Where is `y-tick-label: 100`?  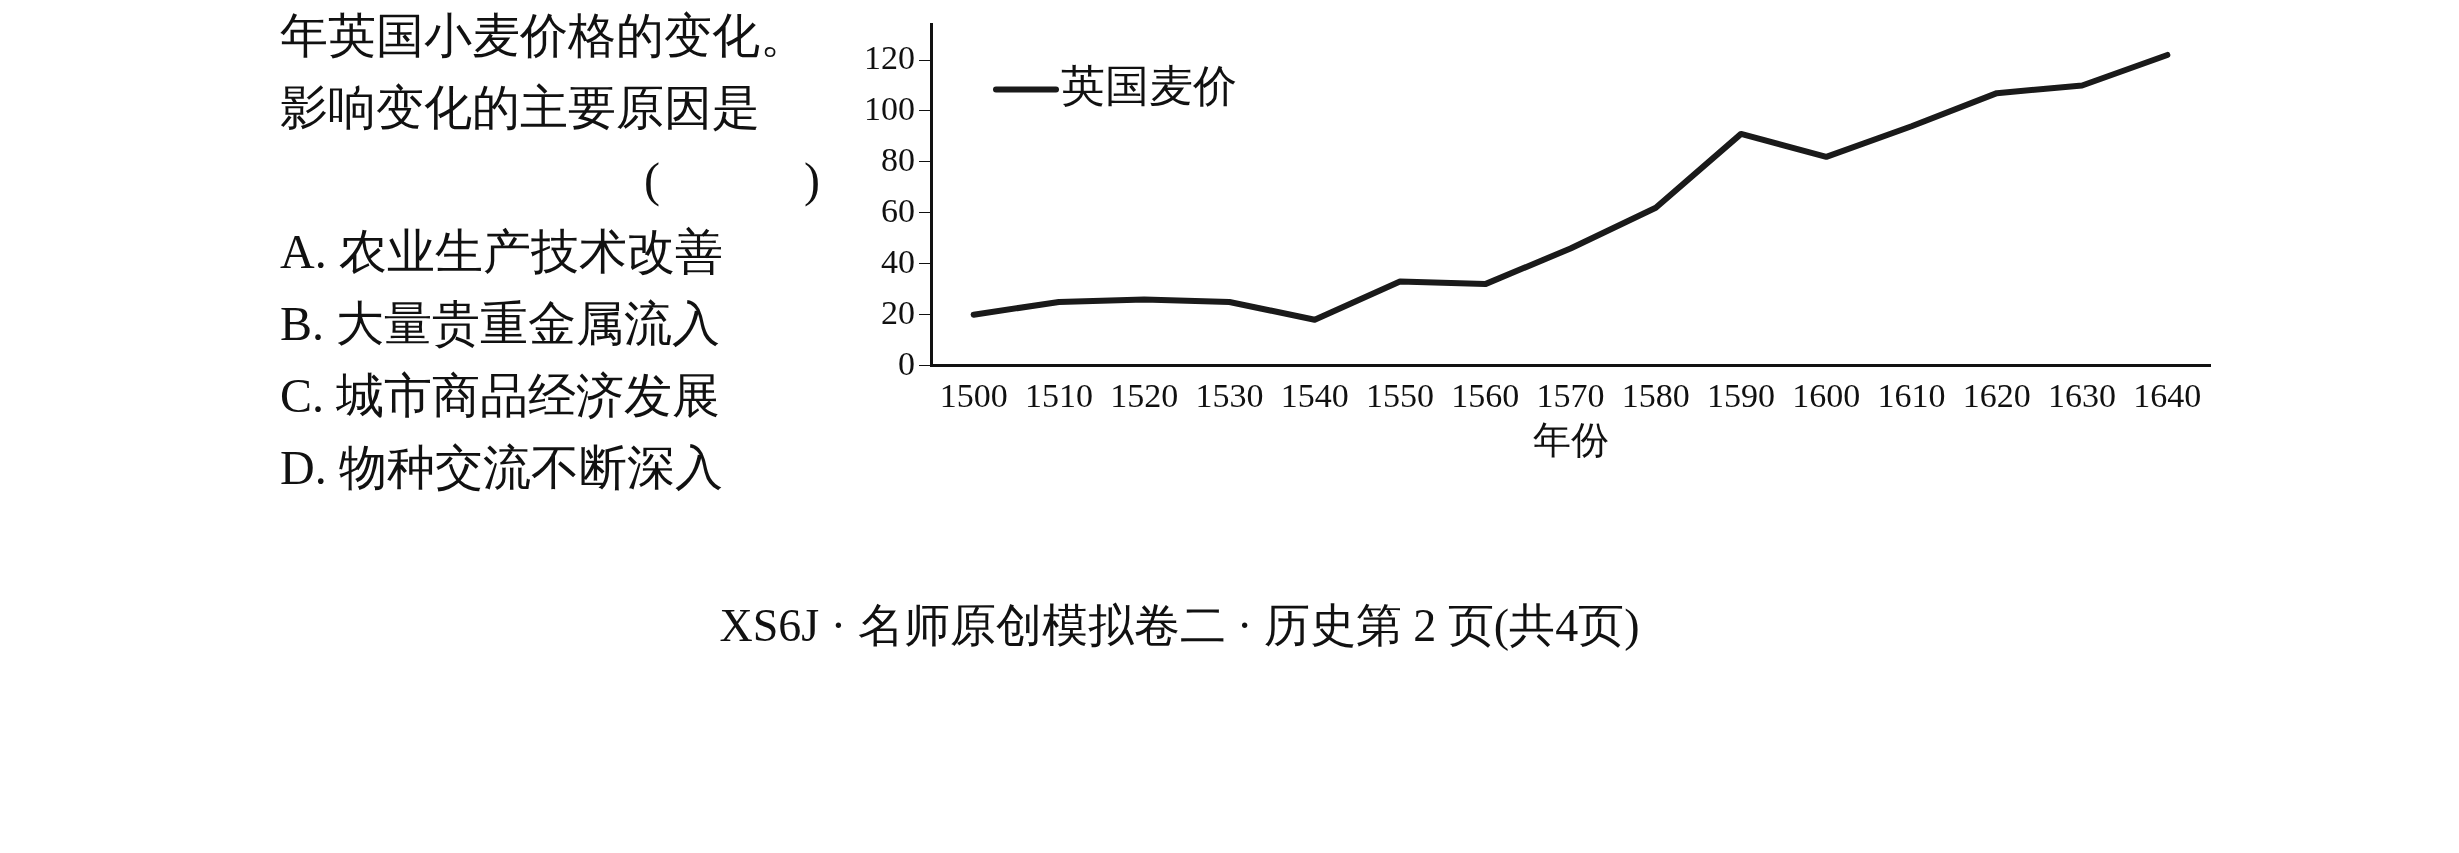 y-tick-label: 100 is located at coordinates (889, 108).